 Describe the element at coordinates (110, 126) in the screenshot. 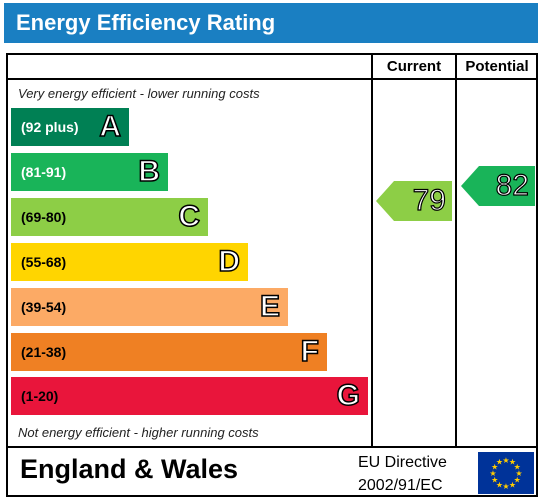

I see `band-letter: A` at that location.